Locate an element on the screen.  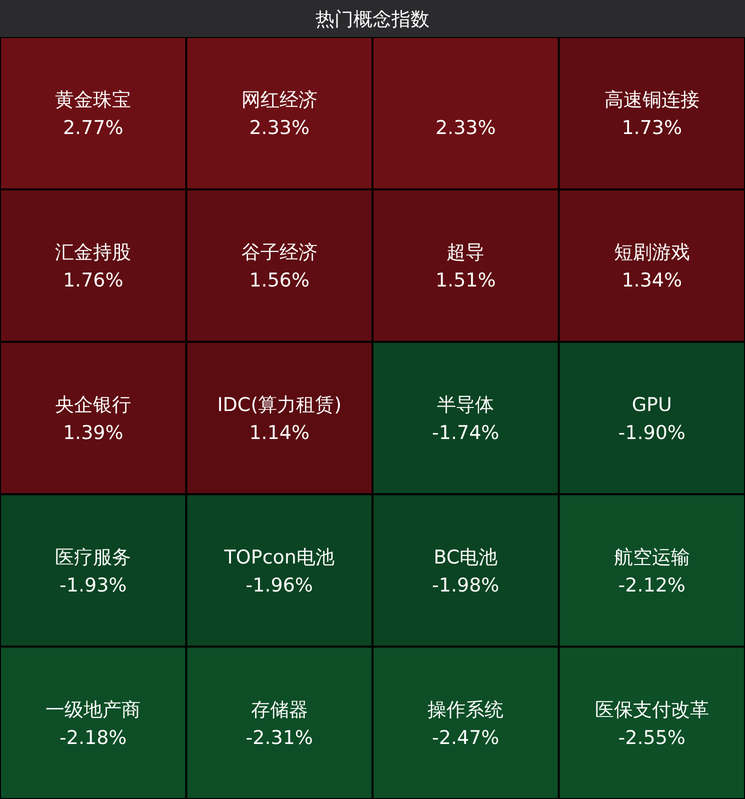
data-label: -2.47% is located at coordinates (466, 737).